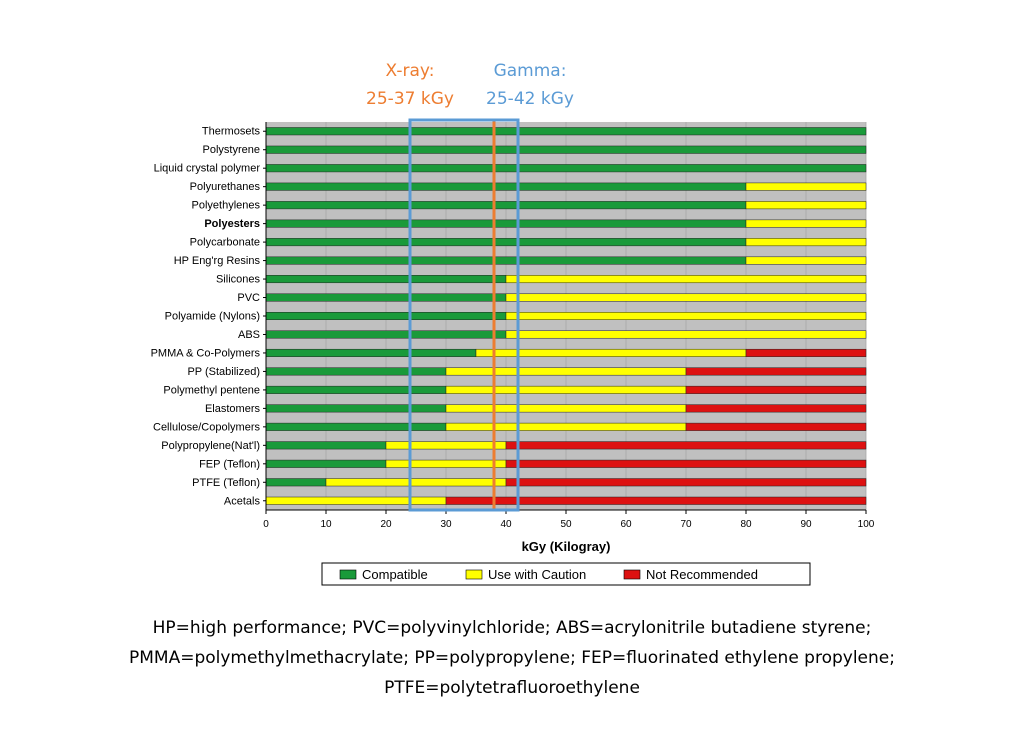 This screenshot has width=1024, height=730. Describe the element at coordinates (746, 524) in the screenshot. I see `x-tick-label-80: 80` at that location.